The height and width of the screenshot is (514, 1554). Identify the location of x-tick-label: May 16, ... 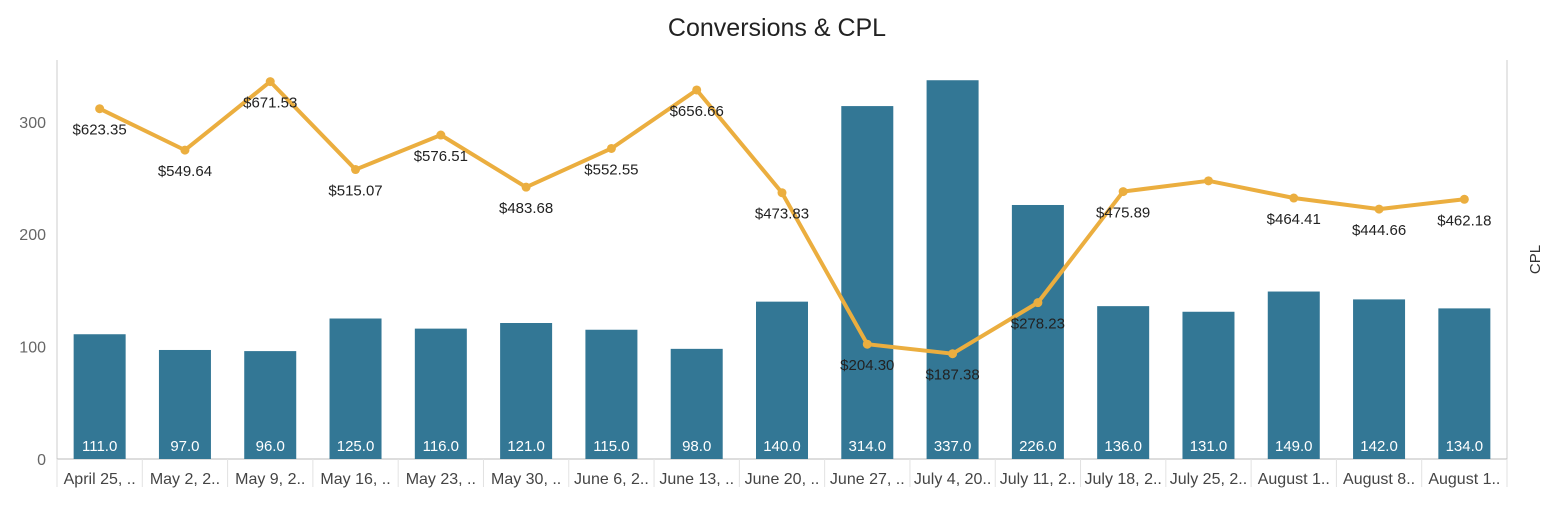
(355, 479).